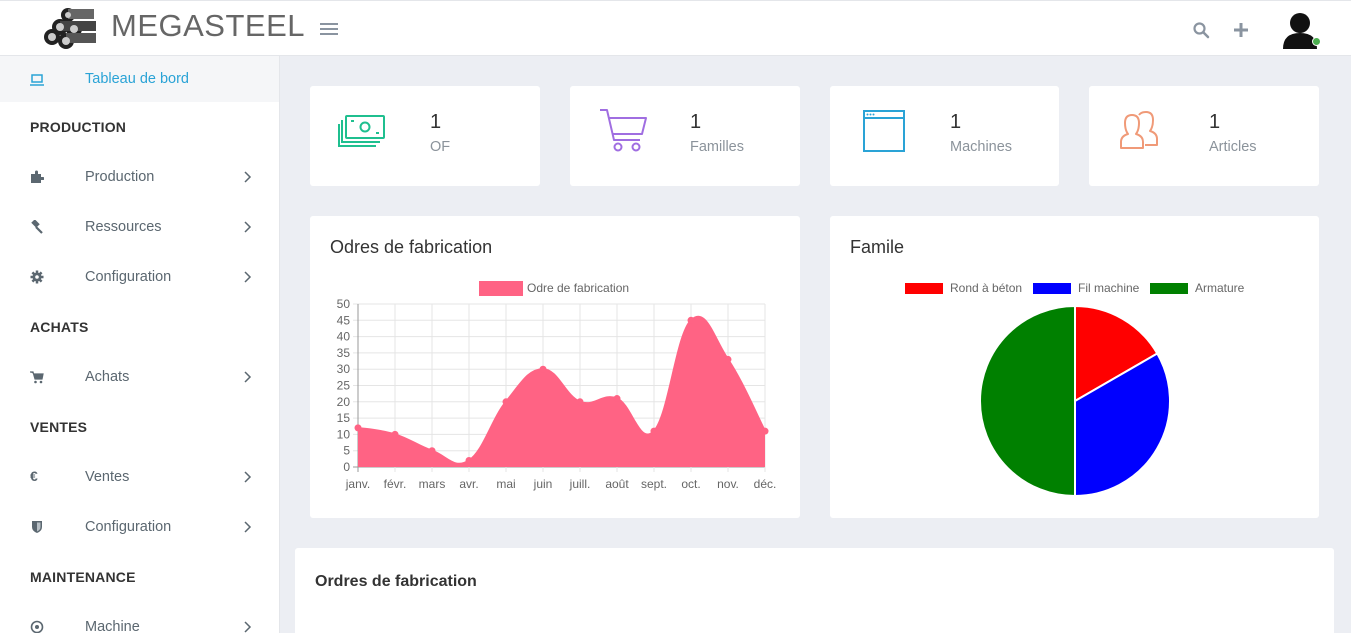  I want to click on x-tick-label: nov., so click(728, 484).